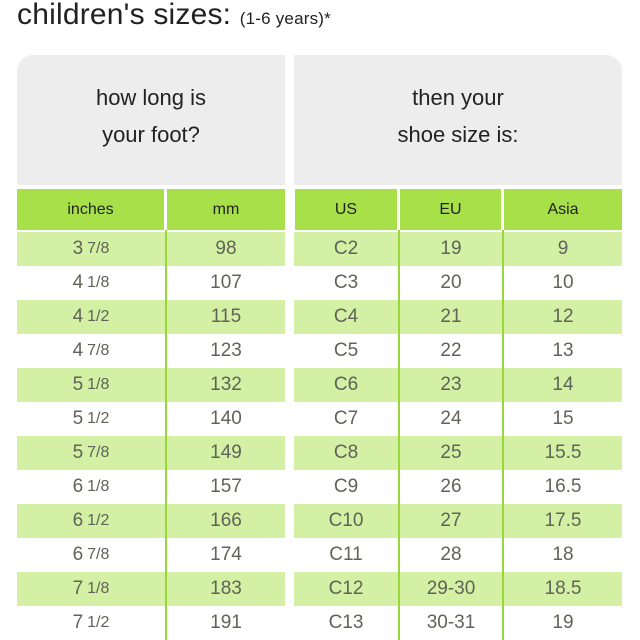  I want to click on table-cell-us: C12, so click(346, 588).